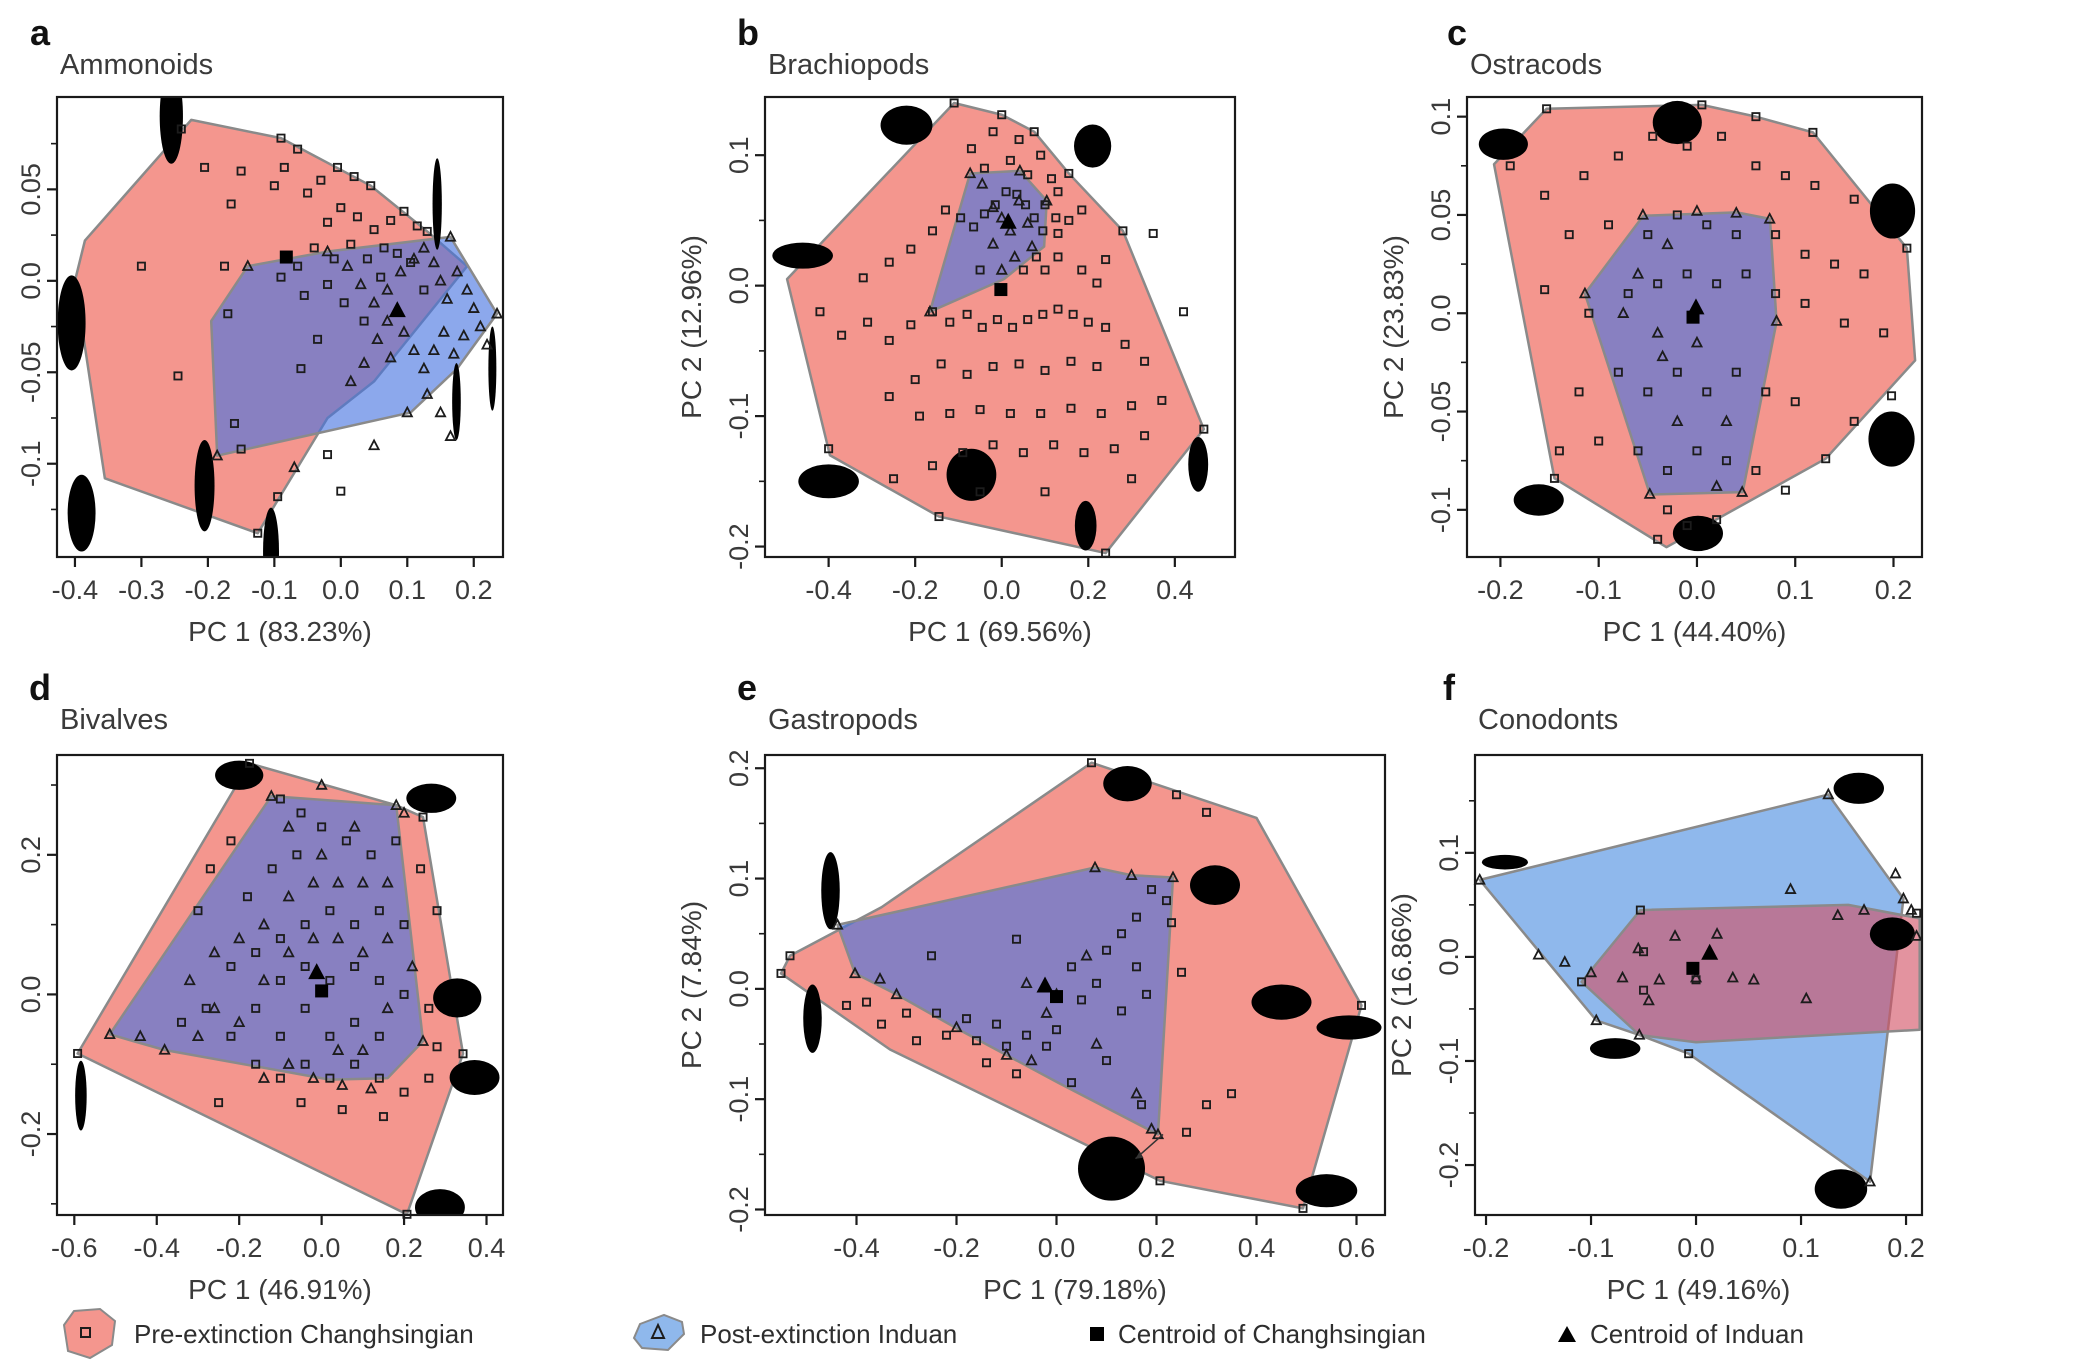 This screenshot has width=2098, height=1362. Describe the element at coordinates (156, 1248) in the screenshot. I see `x-tick-label: -0.4` at that location.